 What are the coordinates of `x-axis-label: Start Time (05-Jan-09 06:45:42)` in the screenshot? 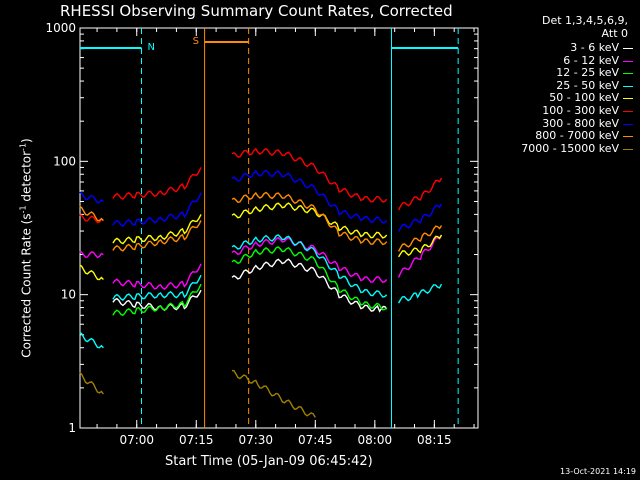 It's located at (269, 461).